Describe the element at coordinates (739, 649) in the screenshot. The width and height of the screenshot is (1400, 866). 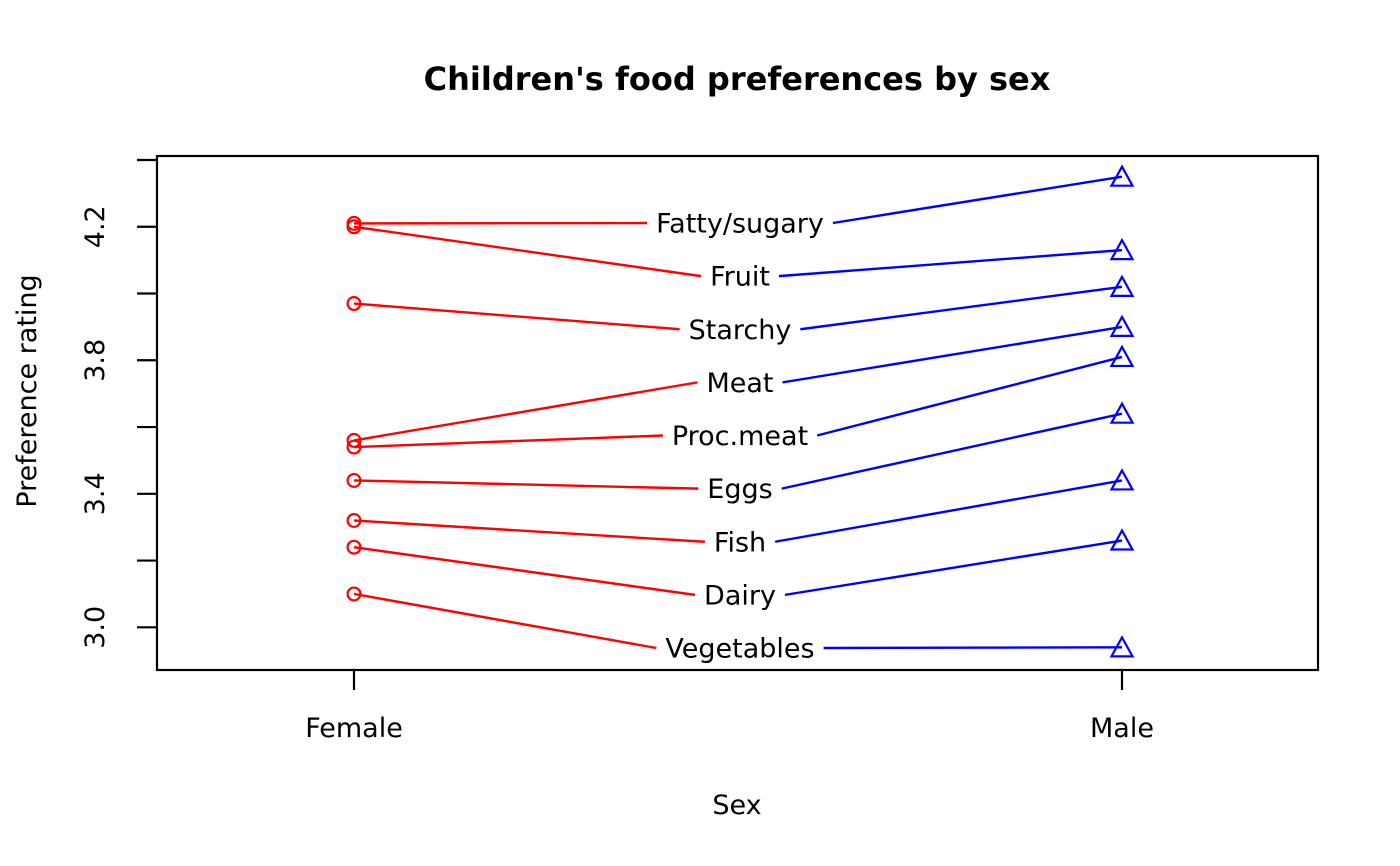
I see `item-label-vegetables: Vegetables` at that location.